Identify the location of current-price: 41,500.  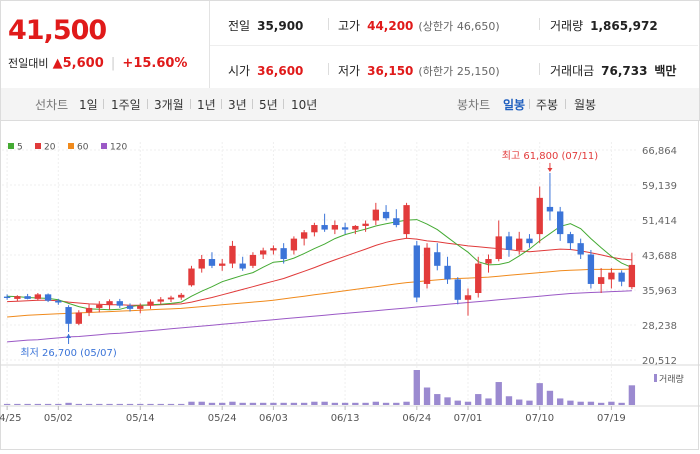
(57, 30).